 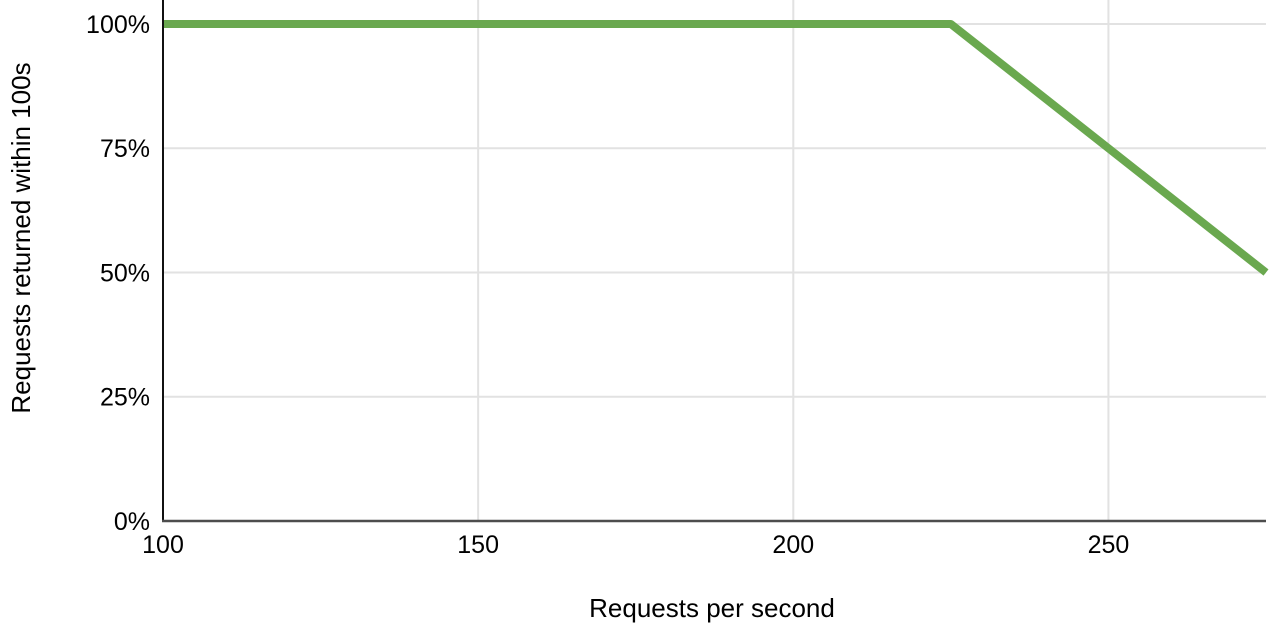 I want to click on y-tick-label: 50%, so click(x=125, y=273).